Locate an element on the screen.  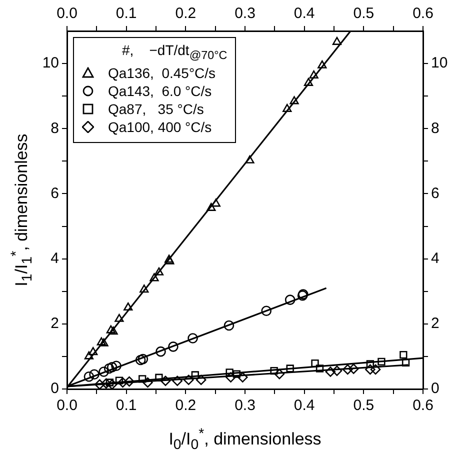
legend-title: #, −dT/dt$_{@70°C}$ is located at coordinates (174, 52).